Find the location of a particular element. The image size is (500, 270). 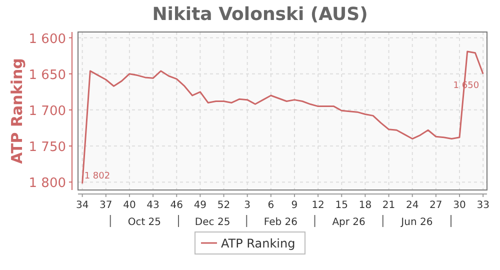

x-tick-label: 27 is located at coordinates (436, 205).